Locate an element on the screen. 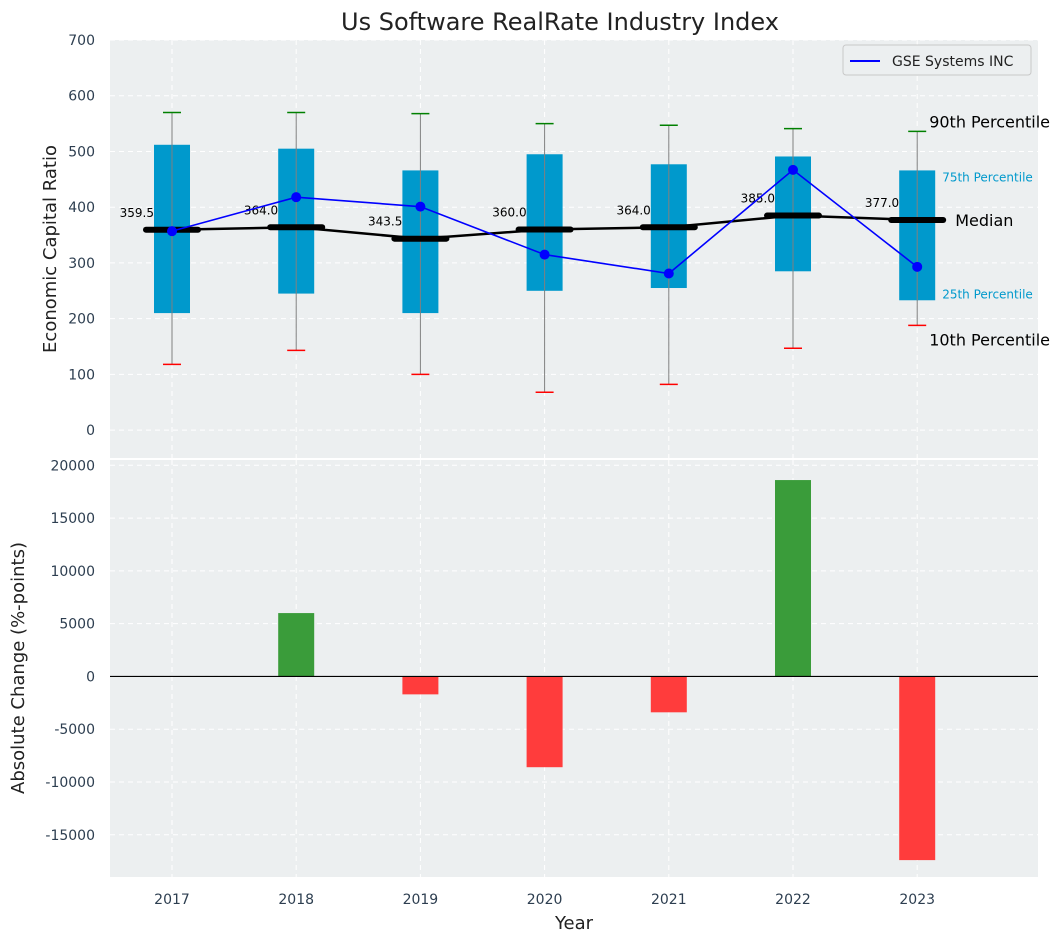 The image size is (1063, 942). x-tick-label: 2023 is located at coordinates (917, 900).